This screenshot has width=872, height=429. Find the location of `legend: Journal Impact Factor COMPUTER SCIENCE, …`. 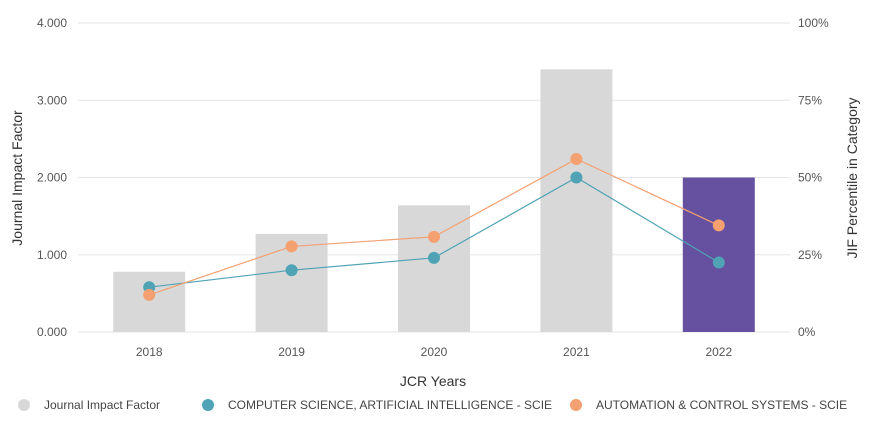

legend: Journal Impact Factor COMPUTER SCIENCE, … is located at coordinates (436, 411).